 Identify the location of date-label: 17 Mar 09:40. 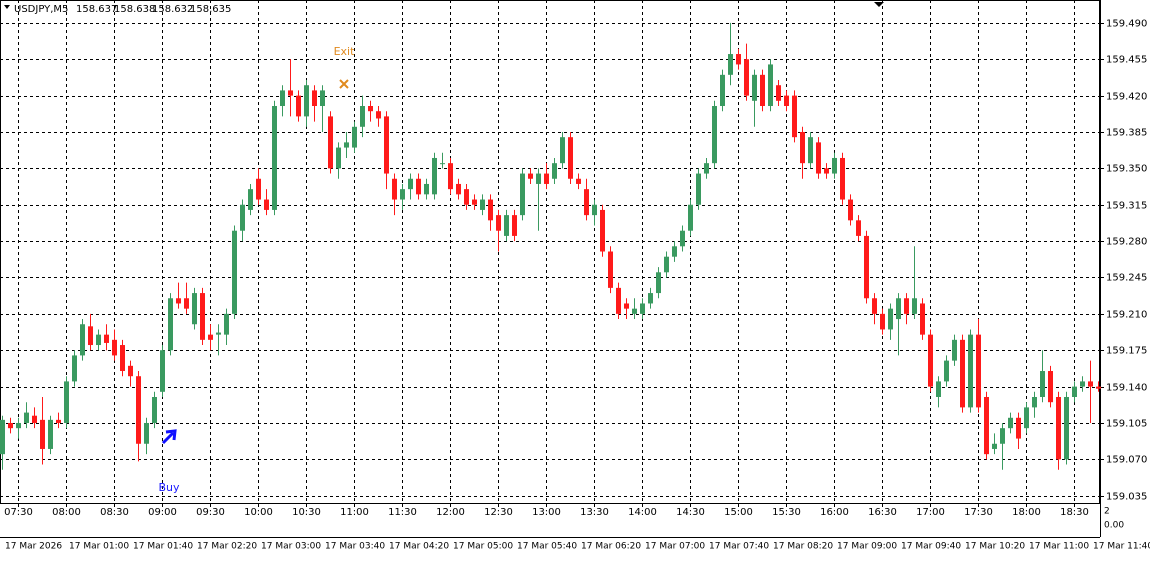
(931, 547).